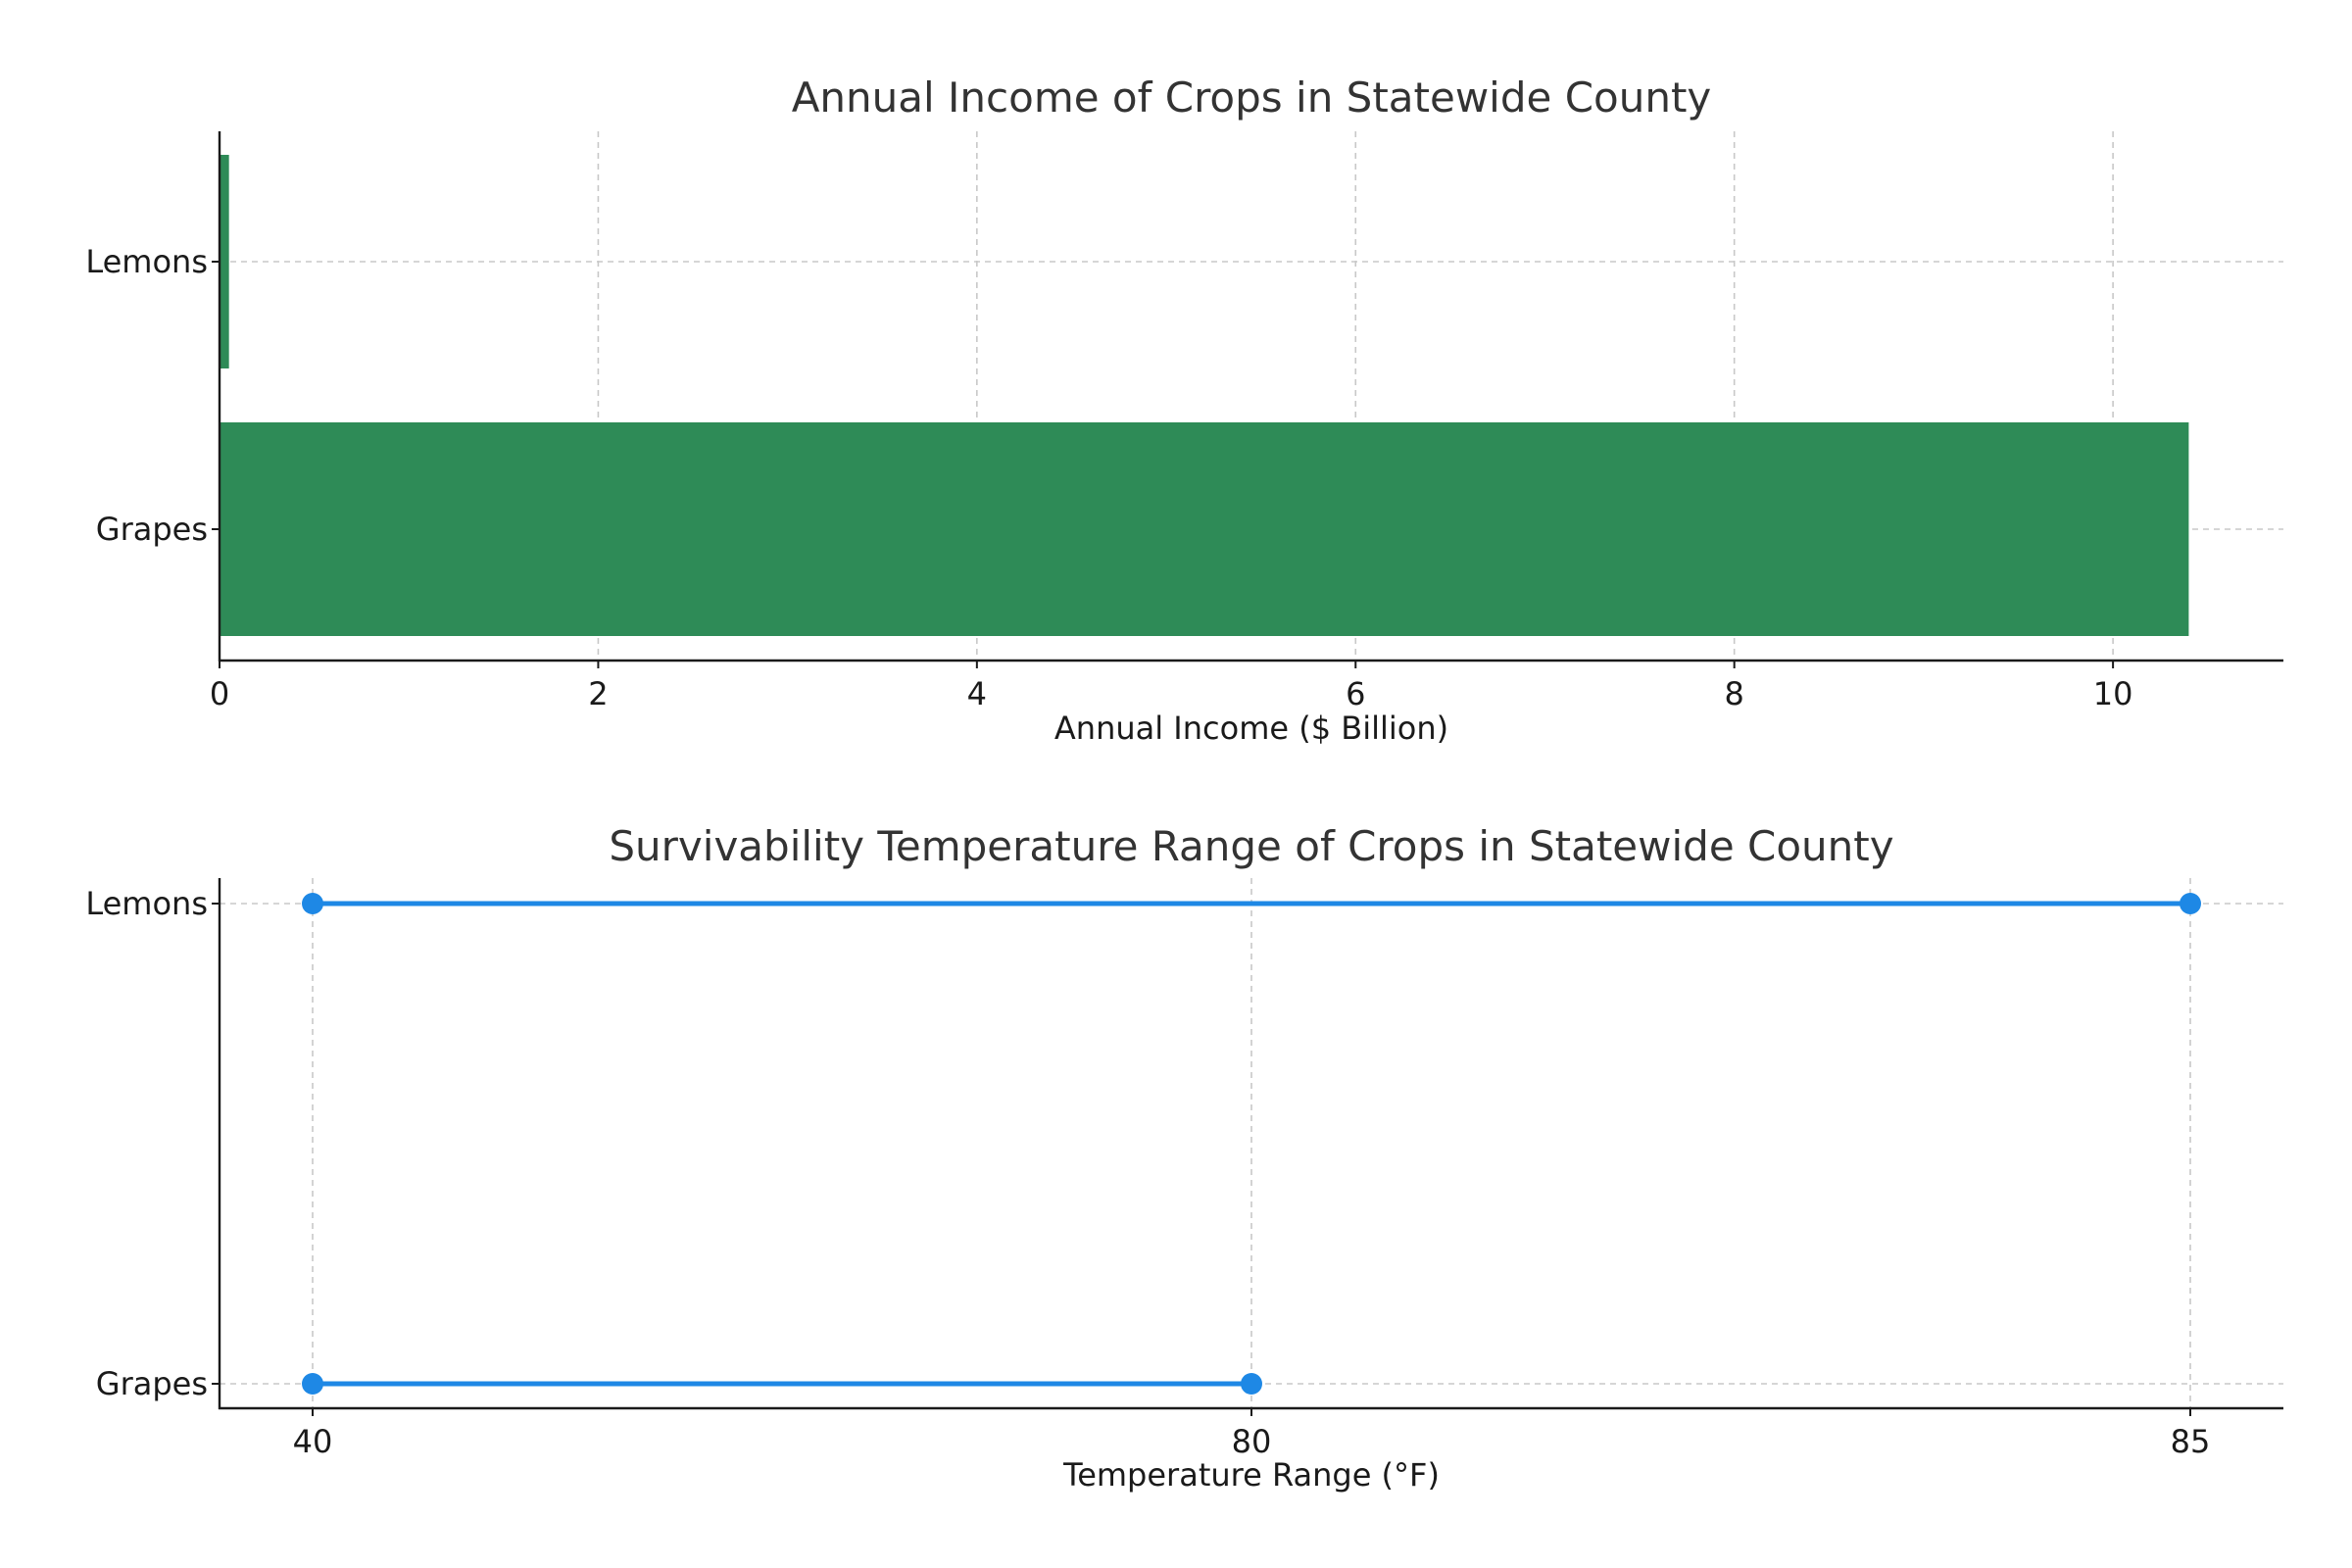  Describe the element at coordinates (598, 693) in the screenshot. I see `income-x-tick-label-2: 2` at that location.